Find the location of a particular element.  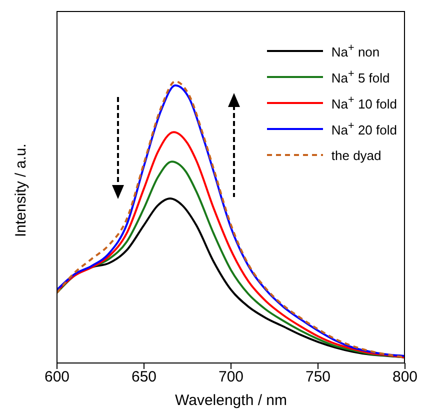

legend-label: Na$^{+}$ 10 fold is located at coordinates (364, 103).